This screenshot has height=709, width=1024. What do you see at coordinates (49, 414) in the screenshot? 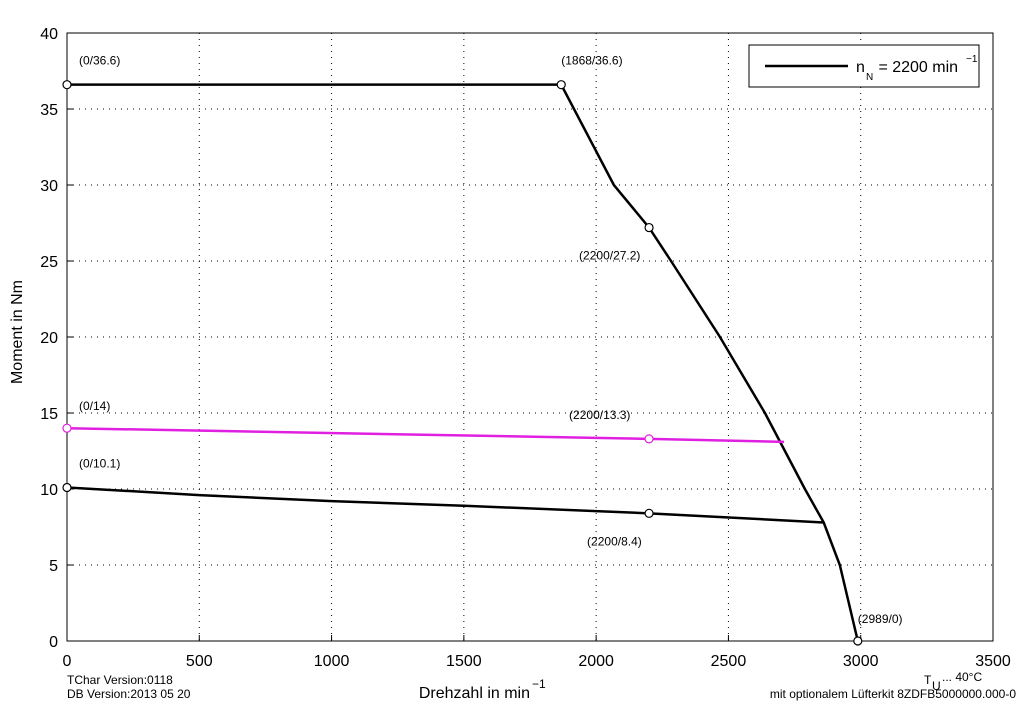
I see `y-tick-label: 15` at bounding box center [49, 414].